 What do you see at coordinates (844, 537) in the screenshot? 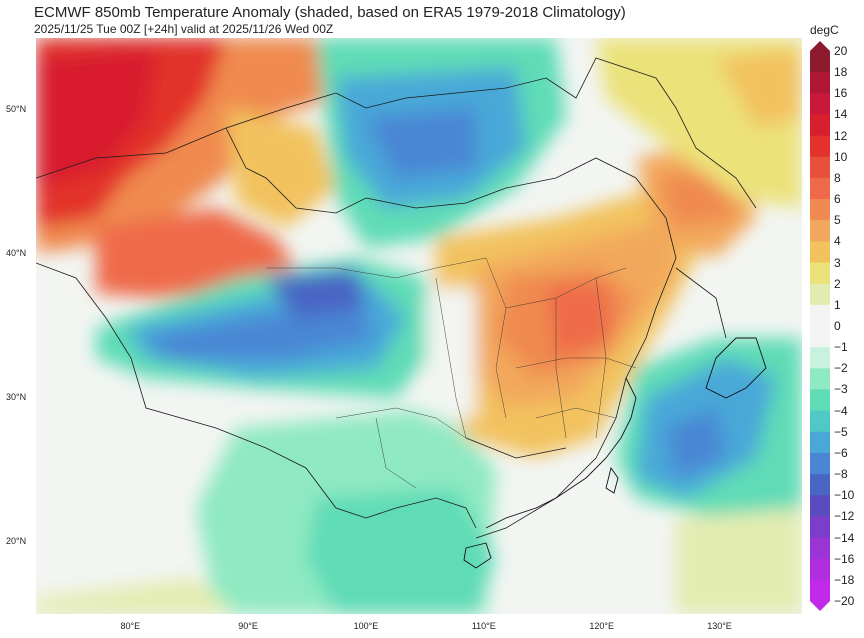
I see `colorbar-tick-label: −14` at bounding box center [844, 537].